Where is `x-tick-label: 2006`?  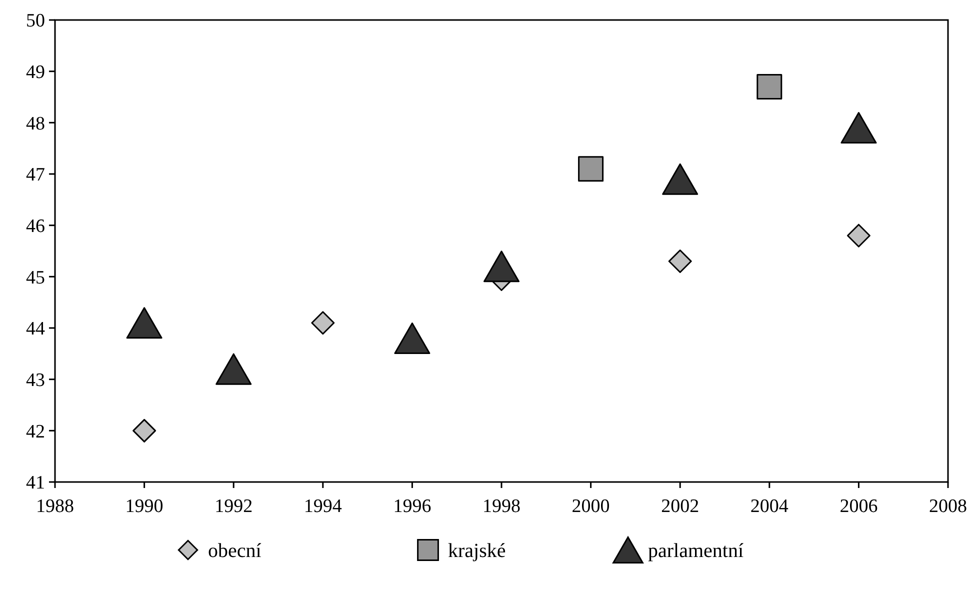
x-tick-label: 2006 is located at coordinates (859, 506).